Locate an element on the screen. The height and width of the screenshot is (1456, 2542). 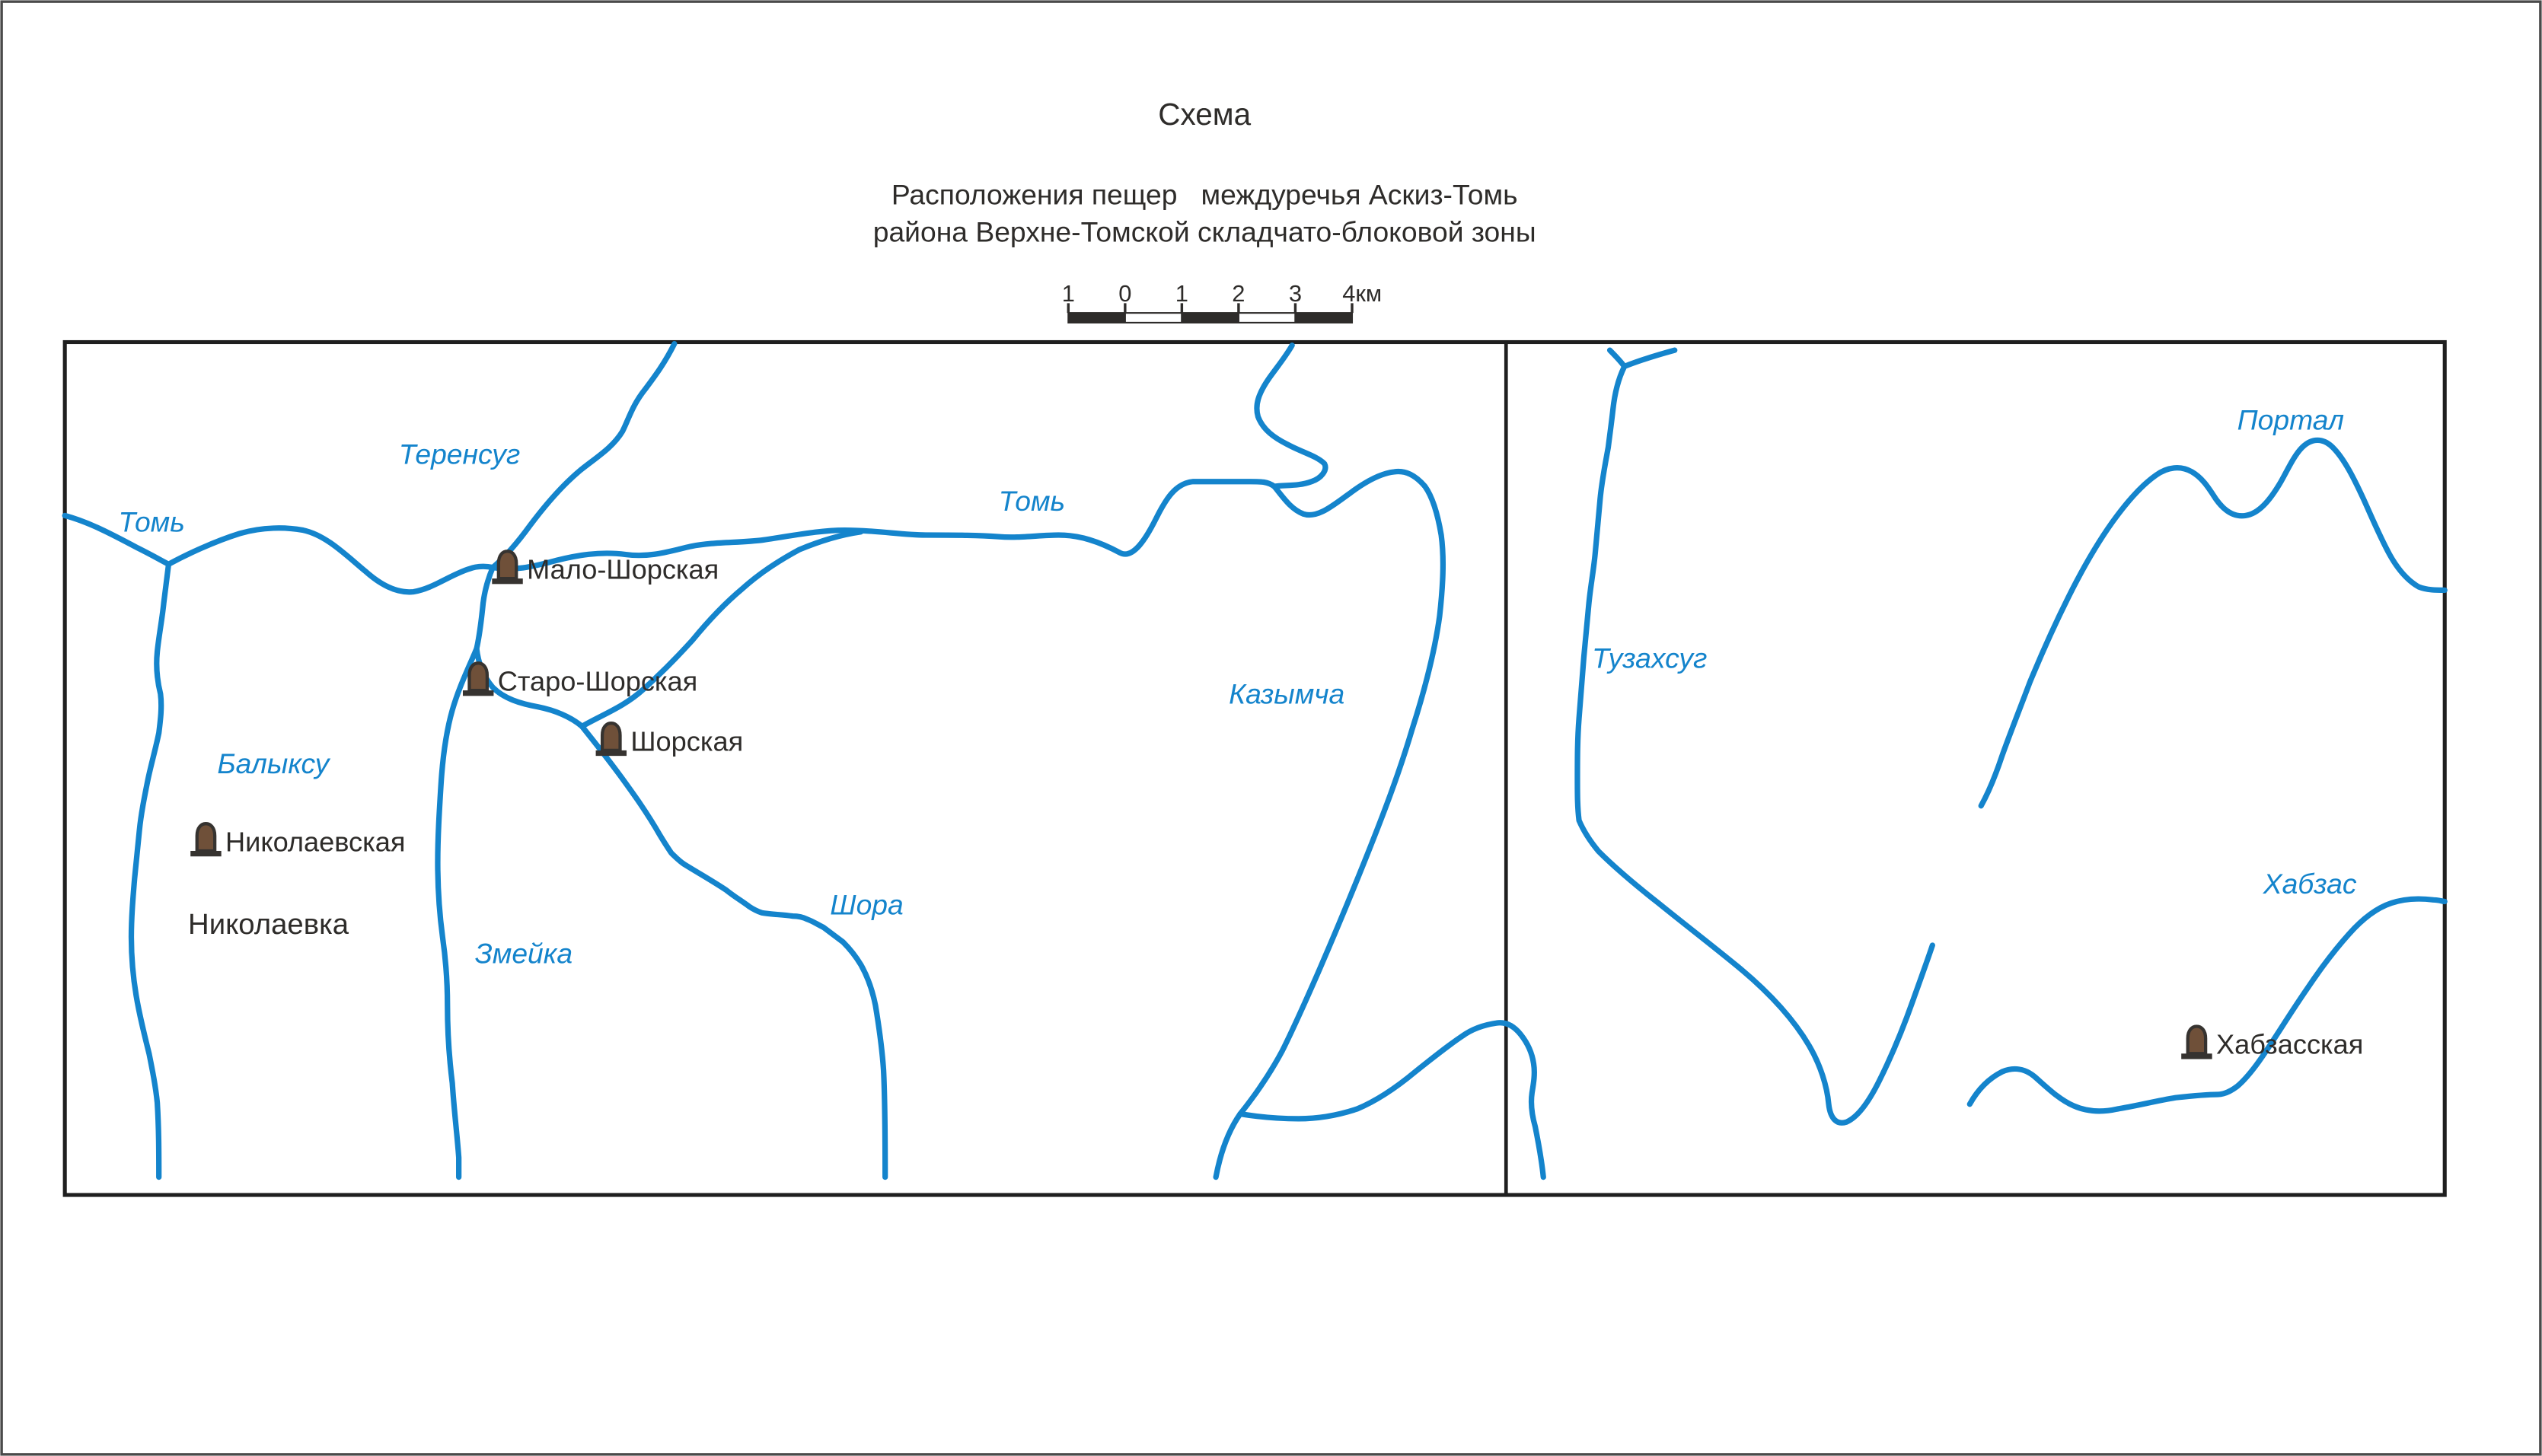
river-label-khabzas: Хабзас is located at coordinates (2310, 884).